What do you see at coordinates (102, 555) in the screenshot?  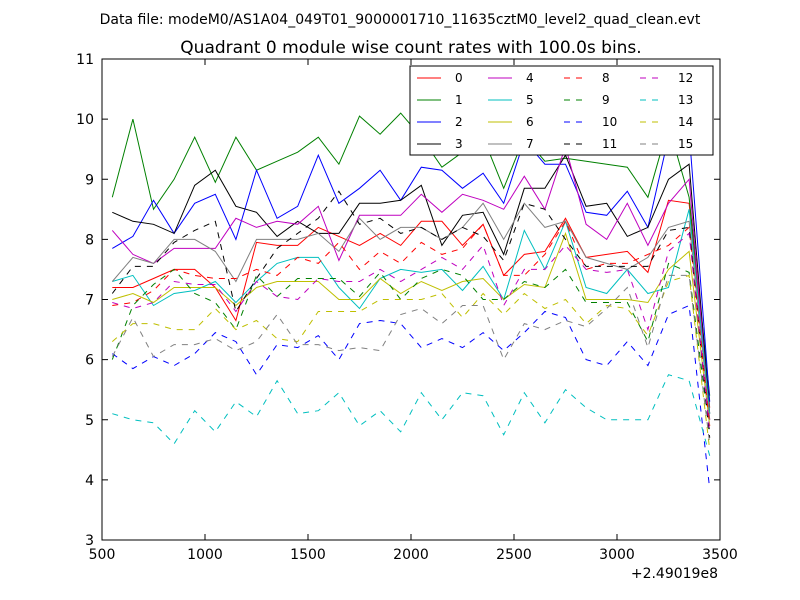 I see `x-tick-label: 500` at bounding box center [102, 555].